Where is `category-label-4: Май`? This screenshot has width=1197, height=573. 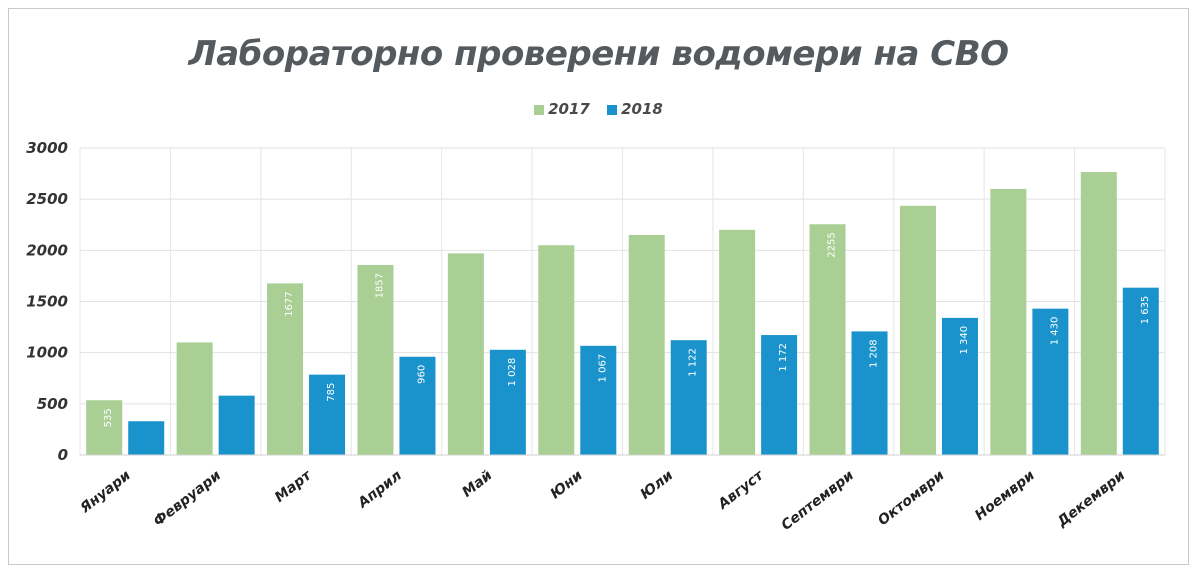
category-label-4: Май is located at coordinates (477, 483).